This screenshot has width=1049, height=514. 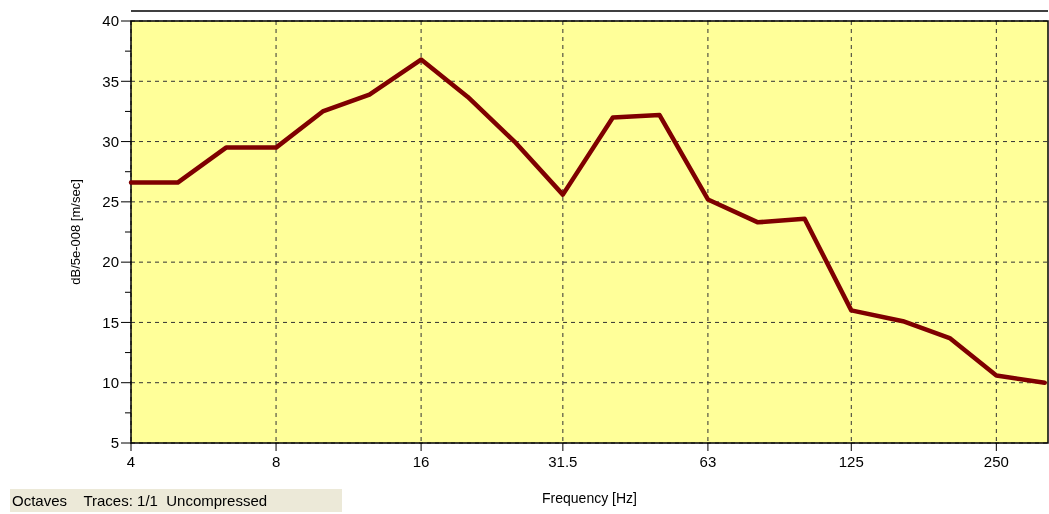 I want to click on x-axis-title: Frequency [Hz], so click(x=589, y=498).